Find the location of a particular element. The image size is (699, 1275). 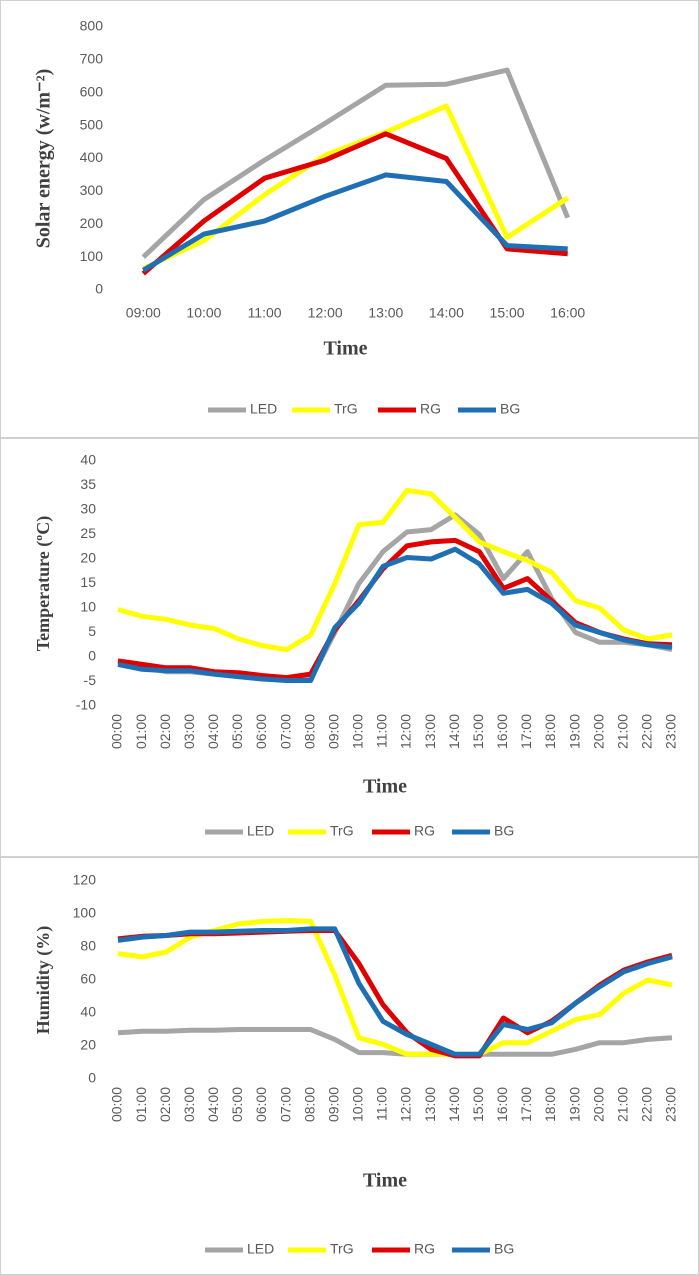

y-tick-label: 5 is located at coordinates (92, 631).